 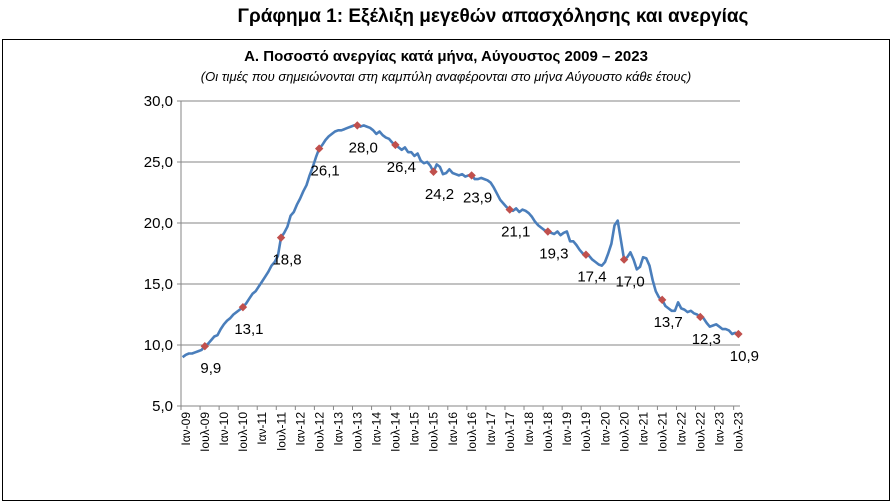 What do you see at coordinates (739, 432) in the screenshot?
I see `x-tick-label: Ιουλ-23` at bounding box center [739, 432].